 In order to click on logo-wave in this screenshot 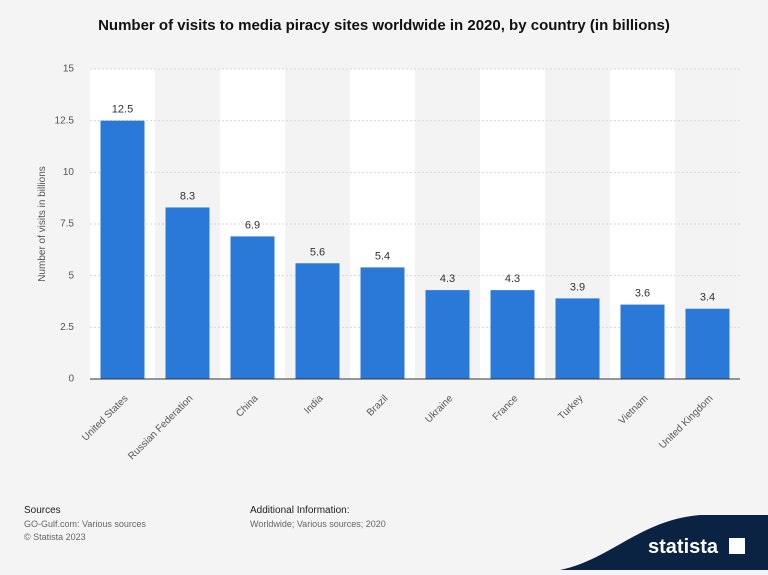, I will do `click(664, 542)`.